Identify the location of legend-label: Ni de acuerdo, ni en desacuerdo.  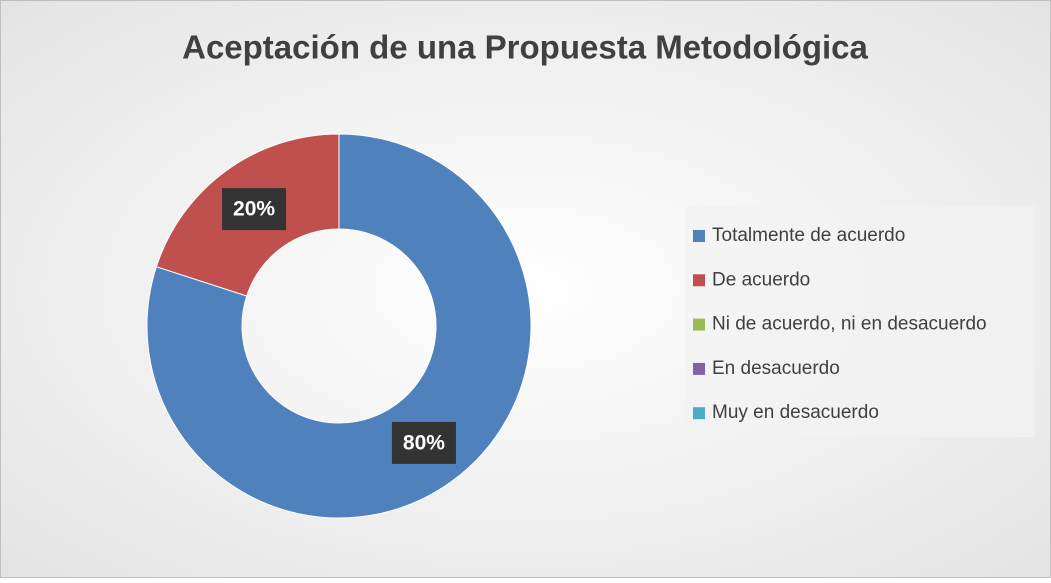
(849, 324).